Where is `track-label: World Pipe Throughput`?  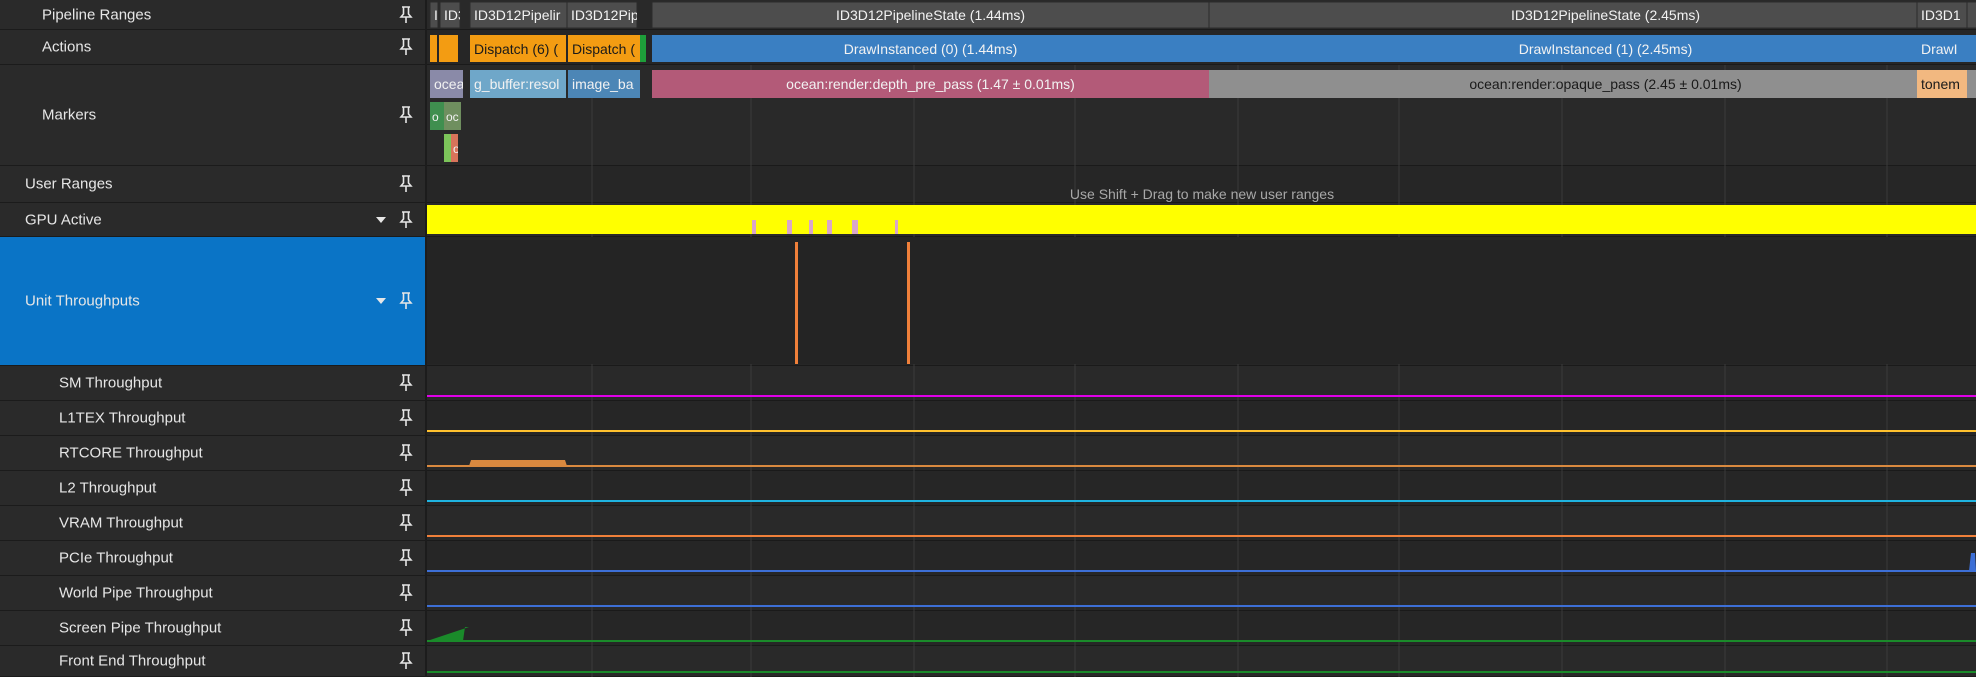 track-label: World Pipe Throughput is located at coordinates (136, 593).